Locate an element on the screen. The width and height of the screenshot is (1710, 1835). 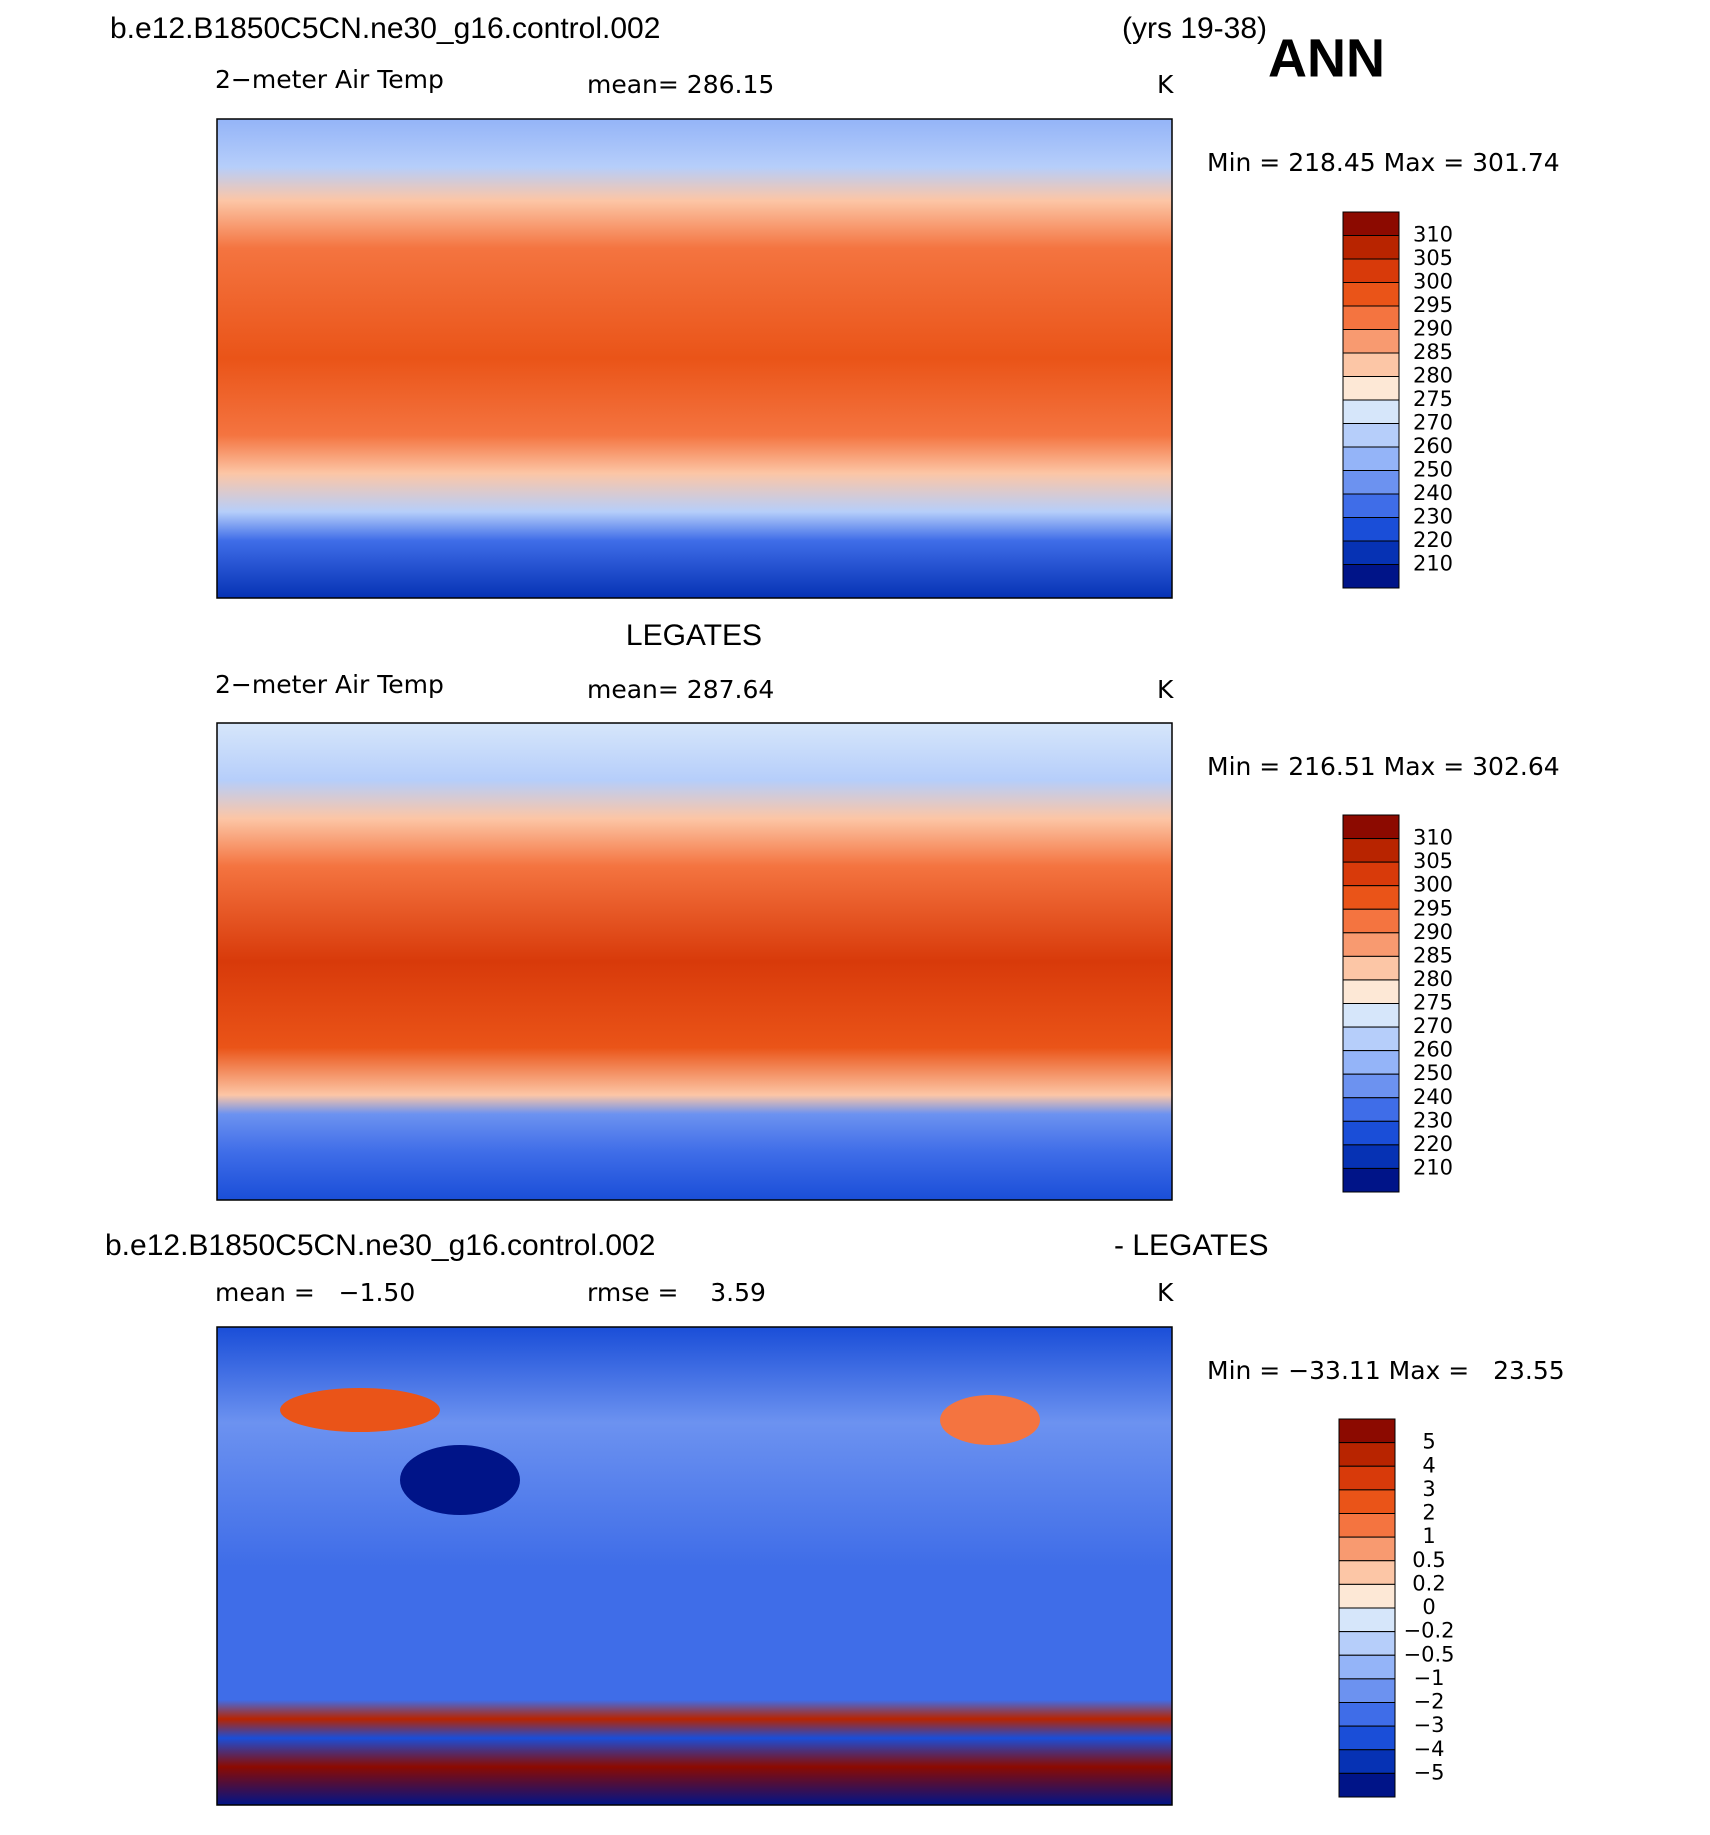
stat: rmse = 3.59 is located at coordinates (676, 1292).